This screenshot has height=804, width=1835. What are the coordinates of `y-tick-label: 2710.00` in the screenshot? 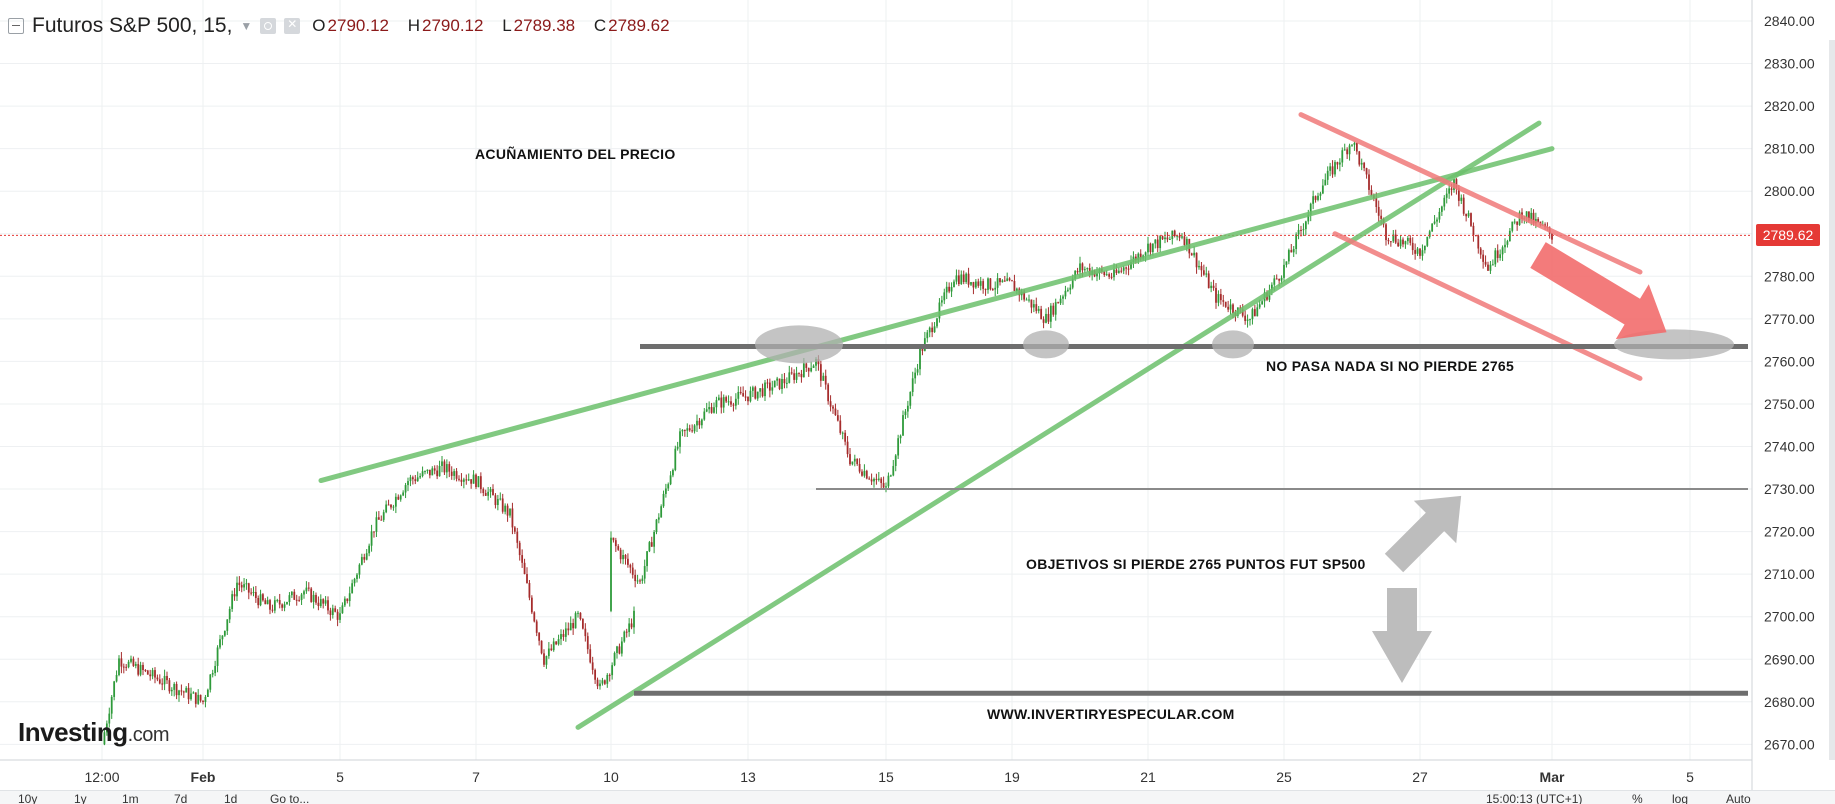 It's located at (1789, 574).